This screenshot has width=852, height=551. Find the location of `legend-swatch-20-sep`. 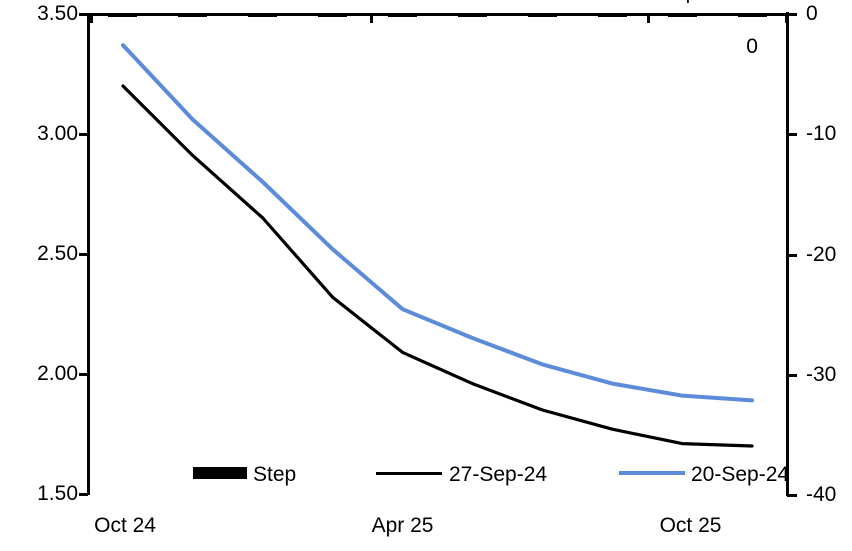

legend-swatch-20-sep is located at coordinates (652, 473).